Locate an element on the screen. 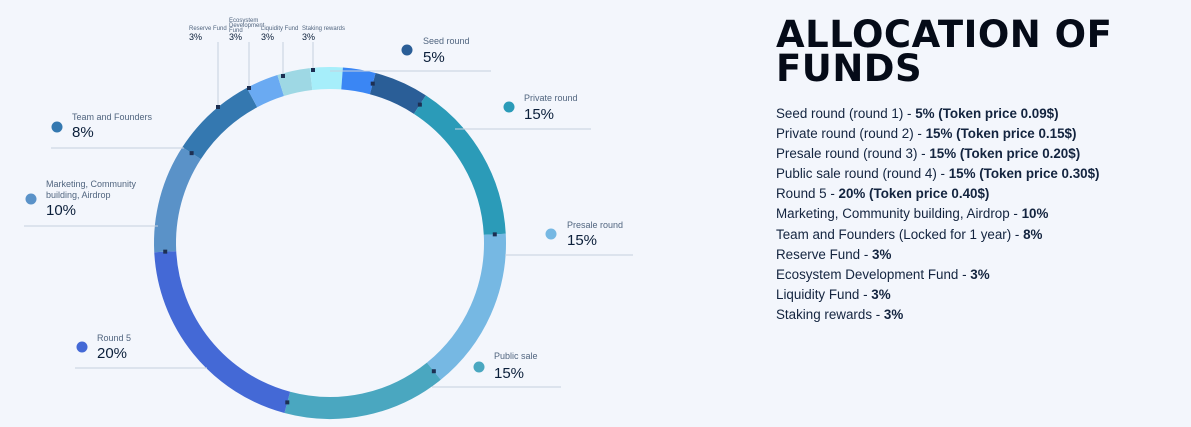 The width and height of the screenshot is (1191, 427). slice-name-label: Reserve Fund is located at coordinates (208, 29).